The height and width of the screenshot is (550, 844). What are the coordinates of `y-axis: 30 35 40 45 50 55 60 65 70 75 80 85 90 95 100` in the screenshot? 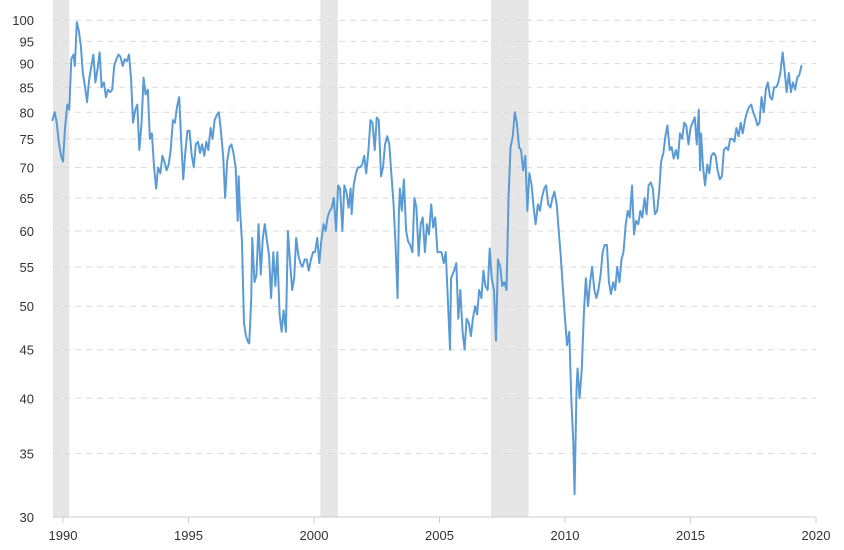 It's located at (23, 269).